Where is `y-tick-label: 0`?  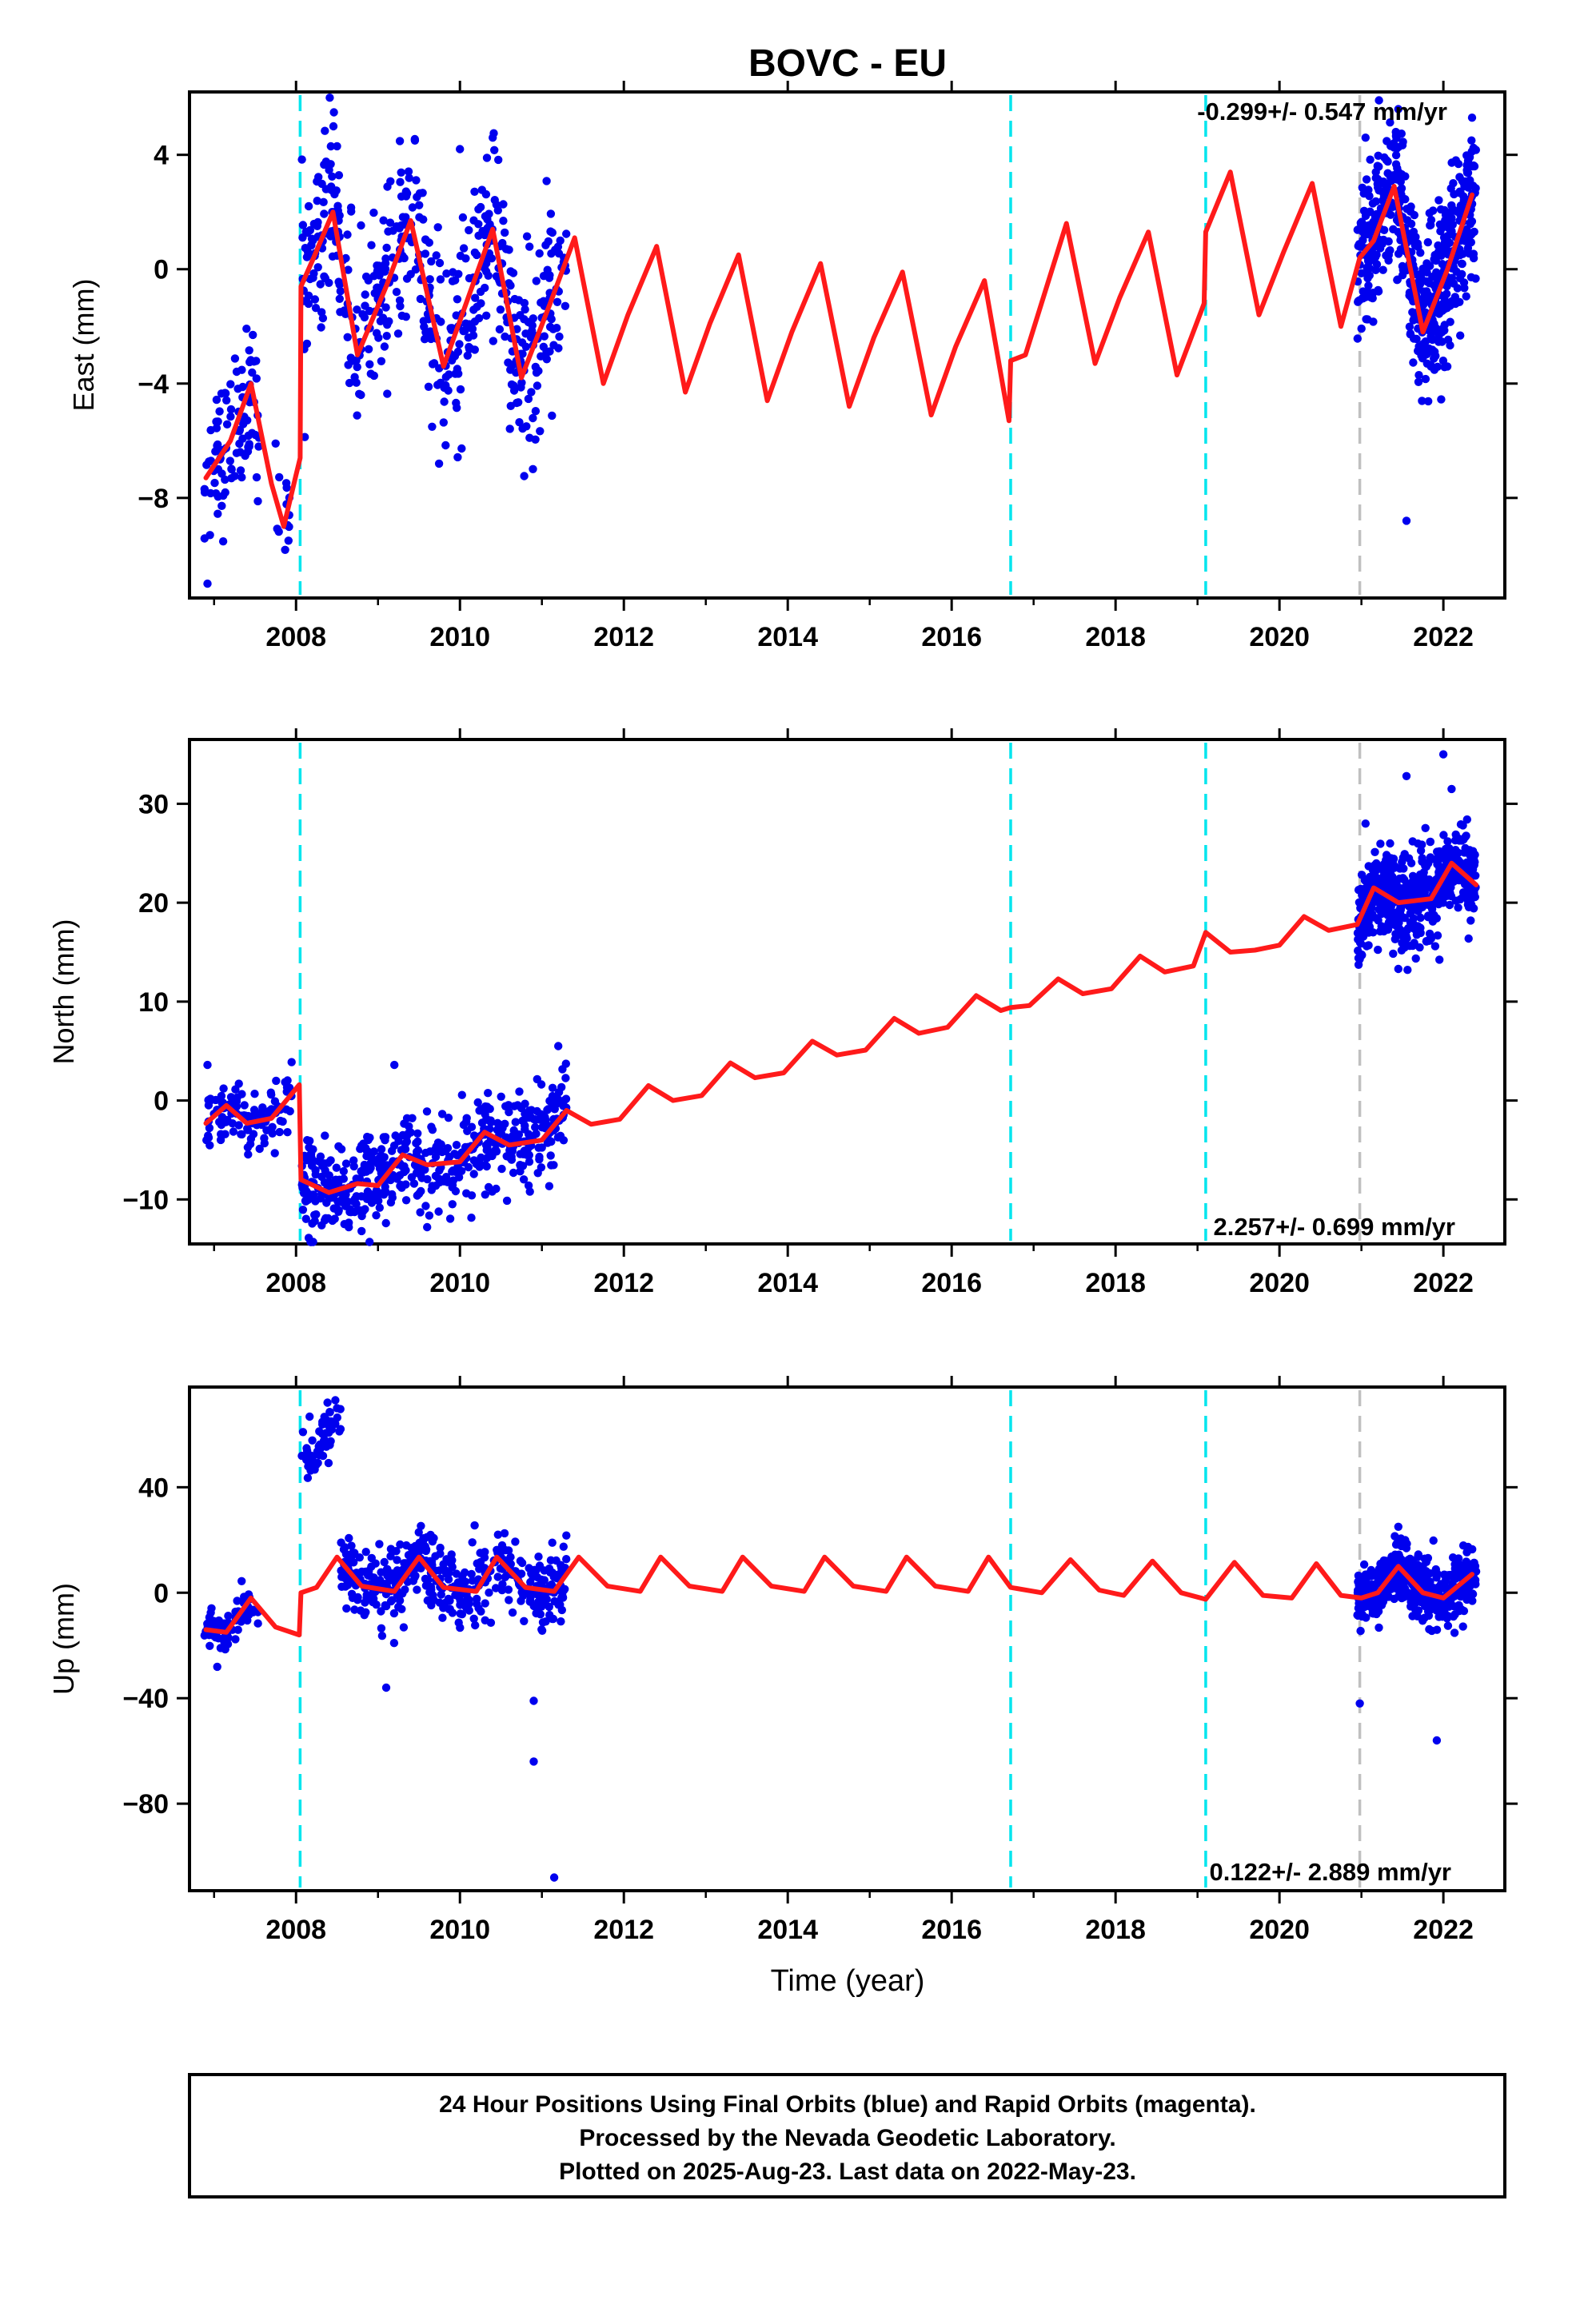 y-tick-label: 0 is located at coordinates (161, 1102).